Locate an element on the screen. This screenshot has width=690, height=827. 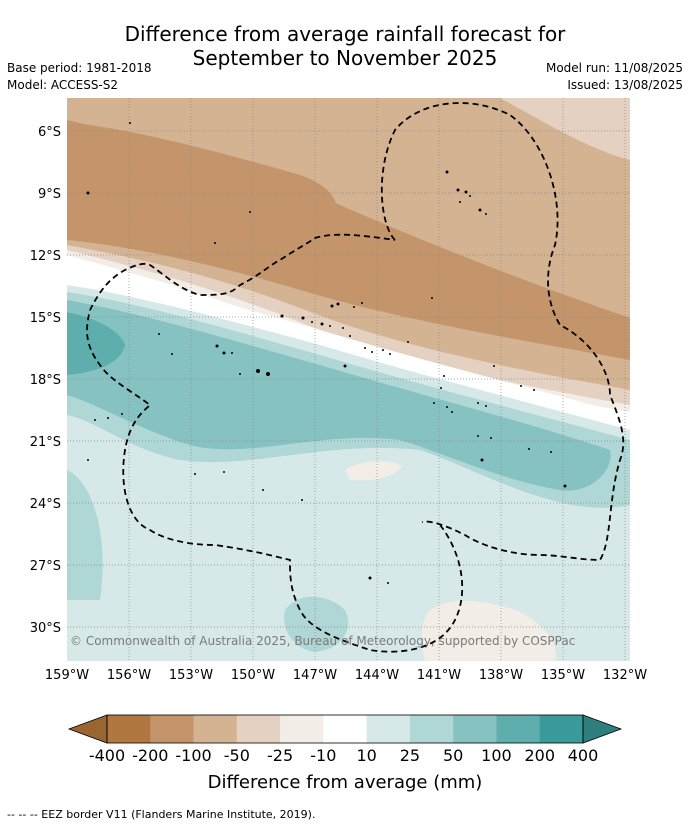
colorbar-title: Difference from average (mm) is located at coordinates (345, 782).